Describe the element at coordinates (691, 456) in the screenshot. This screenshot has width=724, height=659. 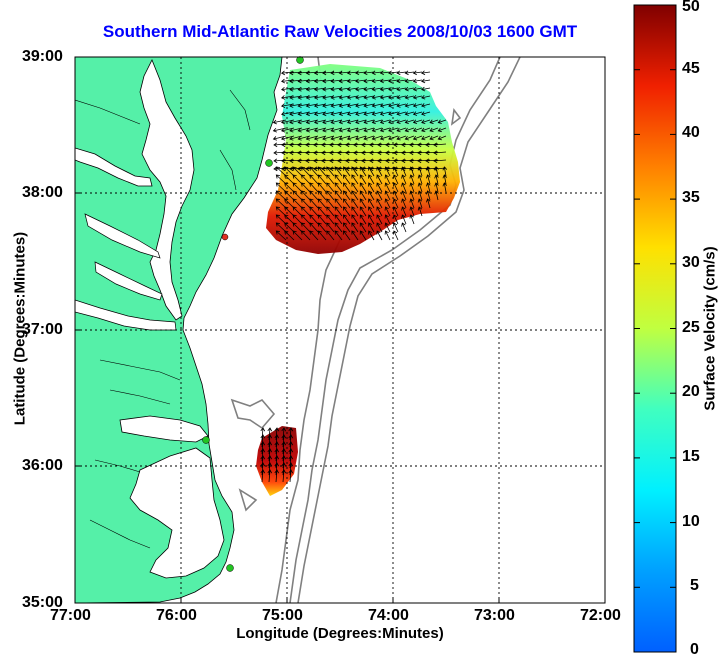
I see `colorbar-tick-label: 15` at that location.